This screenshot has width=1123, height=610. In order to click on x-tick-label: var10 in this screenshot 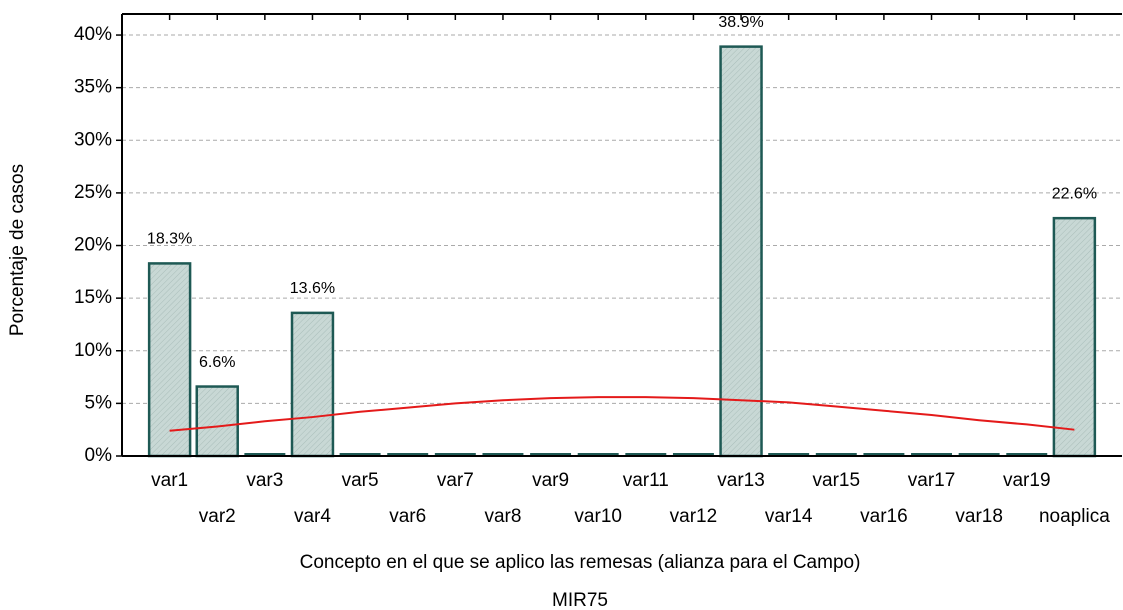, I will do `click(598, 516)`.